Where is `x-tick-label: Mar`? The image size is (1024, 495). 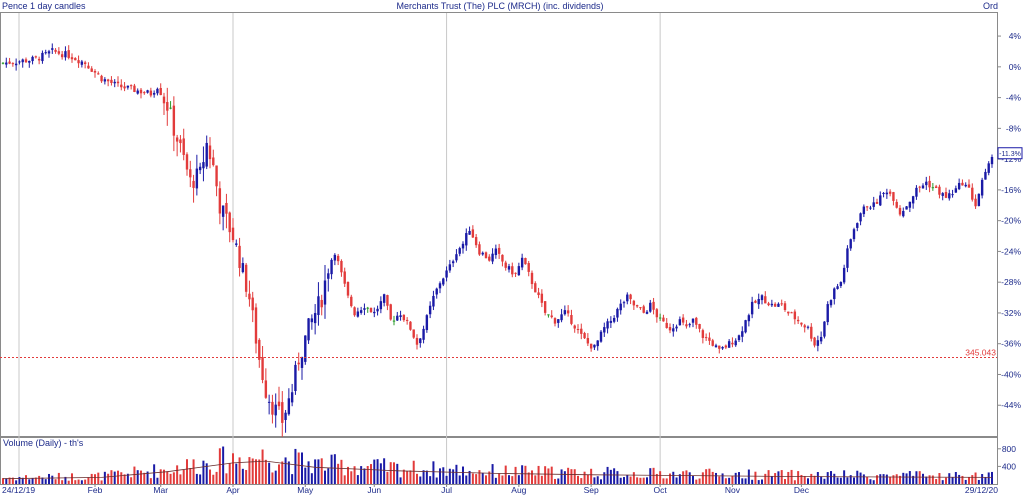
x-tick-label: Mar is located at coordinates (160, 490).